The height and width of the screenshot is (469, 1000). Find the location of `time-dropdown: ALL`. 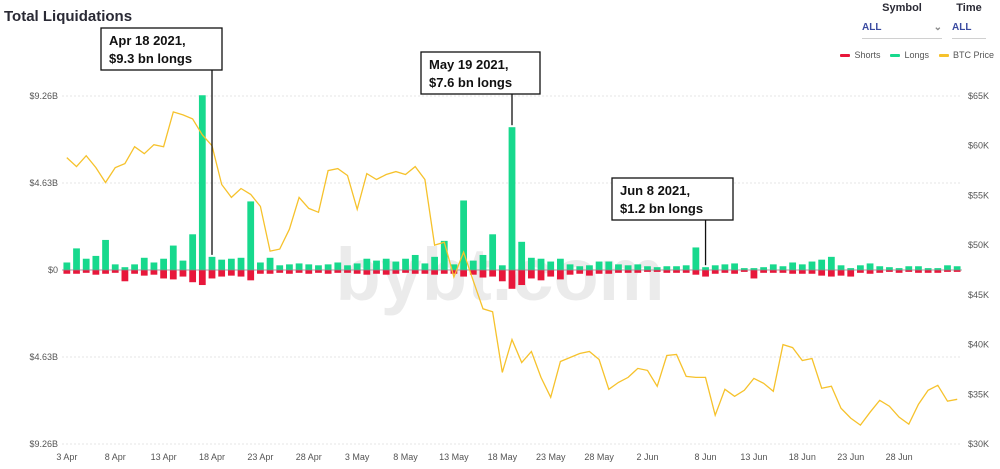

time-dropdown: ALL is located at coordinates (969, 30).